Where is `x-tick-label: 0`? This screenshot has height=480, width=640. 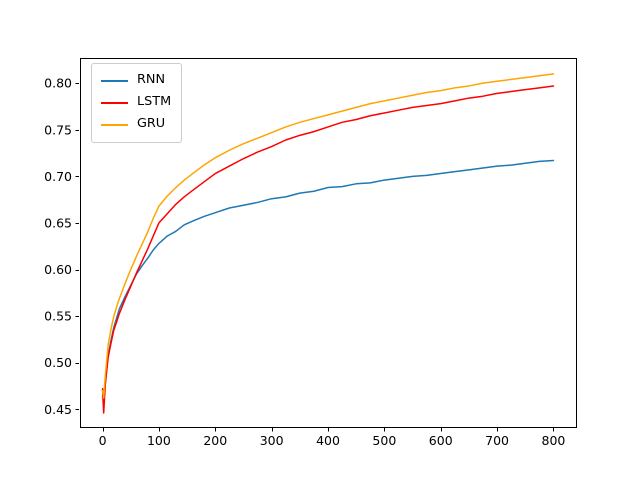
x-tick-label: 0 is located at coordinates (103, 440).